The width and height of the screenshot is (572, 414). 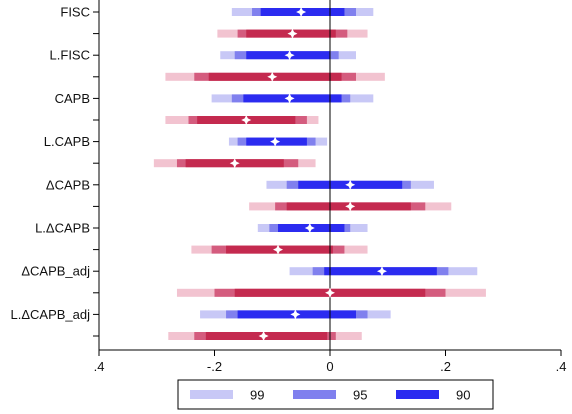 What do you see at coordinates (445, 366) in the screenshot?
I see `x-tick-label: .2` at bounding box center [445, 366].